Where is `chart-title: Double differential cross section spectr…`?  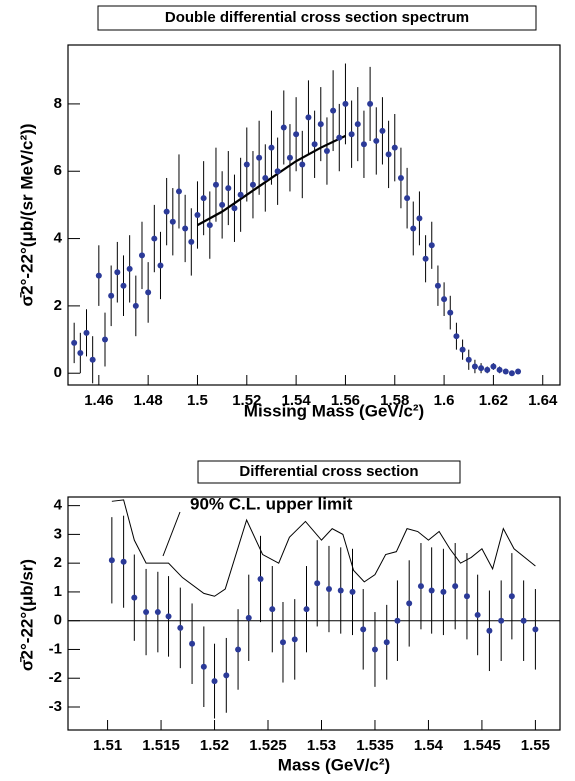
chart-title: Double differential cross section spectr… is located at coordinates (317, 17).